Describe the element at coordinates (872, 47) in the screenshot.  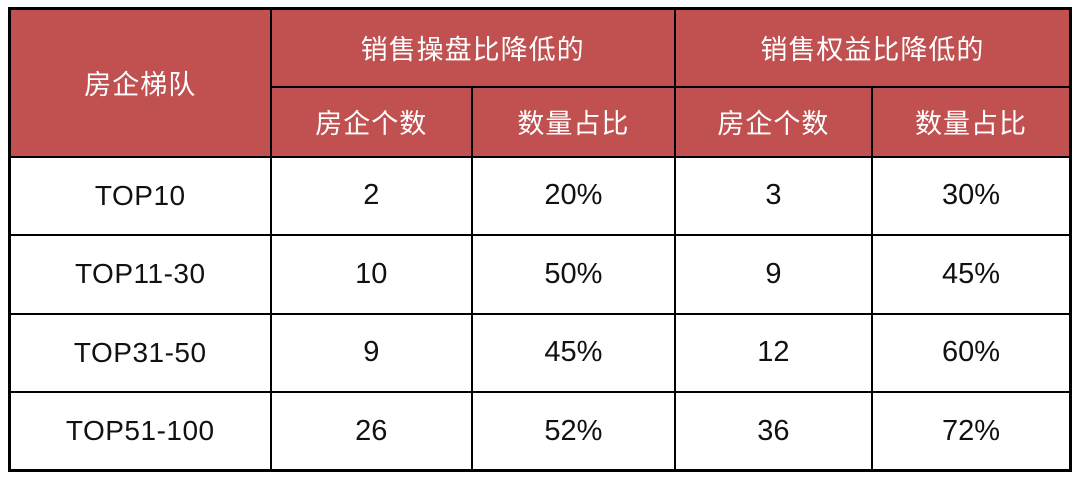
I see `group-header-equity-ratio: 销售权益比降低的` at that location.